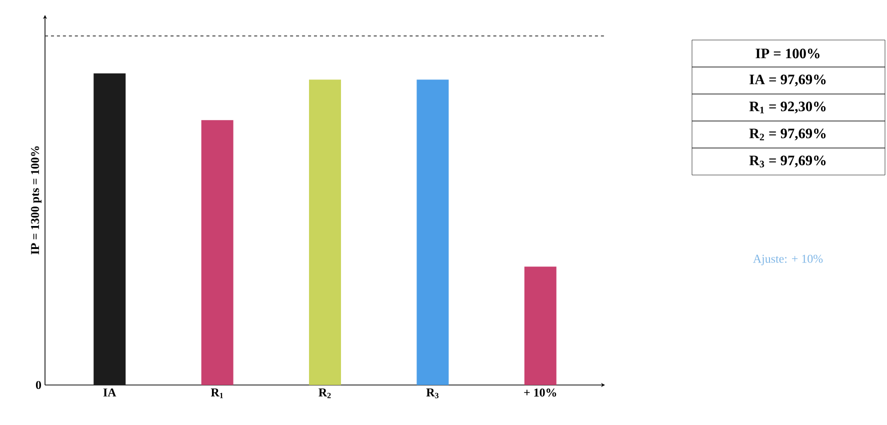 Image resolution: width=887 pixels, height=425 pixels. Describe the element at coordinates (39, 385) in the screenshot. I see `text: 0` at that location.